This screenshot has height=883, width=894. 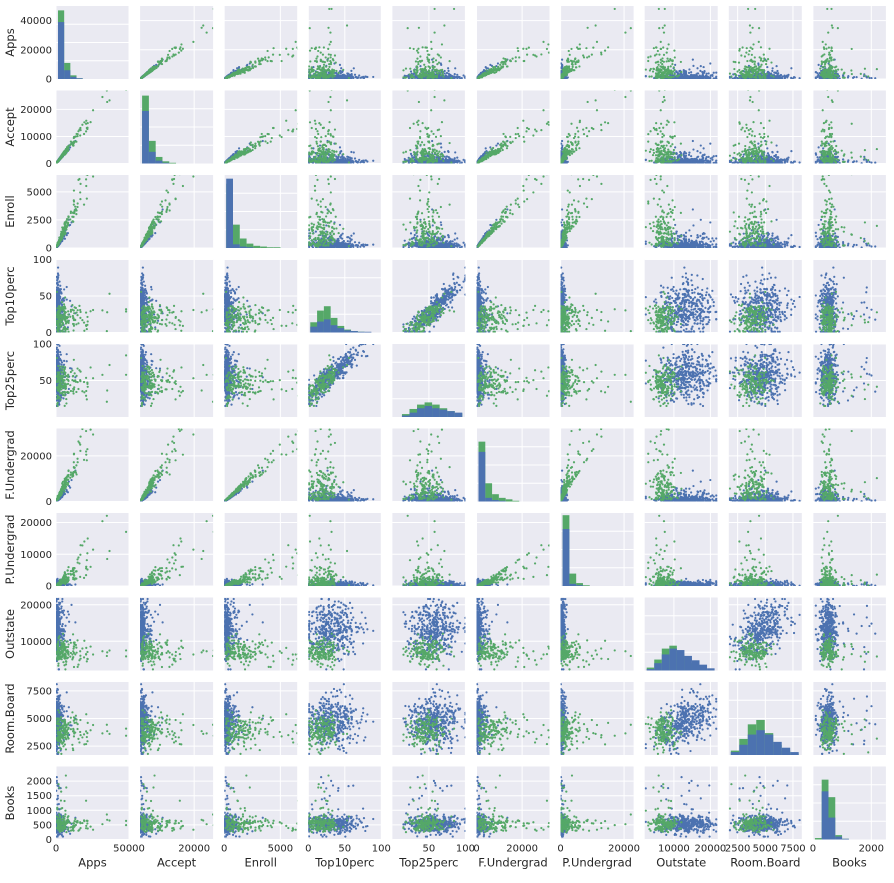 What do you see at coordinates (681, 43) in the screenshot?
I see `panel-apps-vs-outstate` at bounding box center [681, 43].